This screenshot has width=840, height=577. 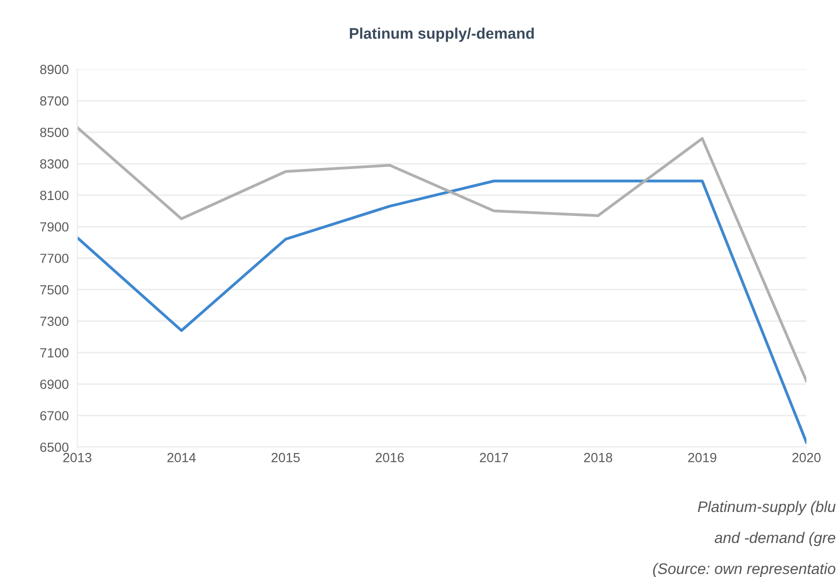 What do you see at coordinates (494, 457) in the screenshot?
I see `x-tick-label: 2017` at bounding box center [494, 457].